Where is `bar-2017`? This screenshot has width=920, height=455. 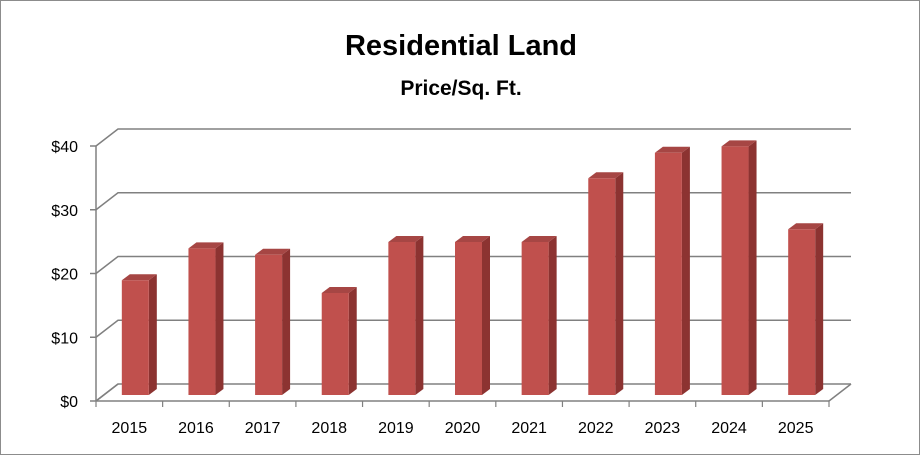
bar-2017 is located at coordinates (273, 321).